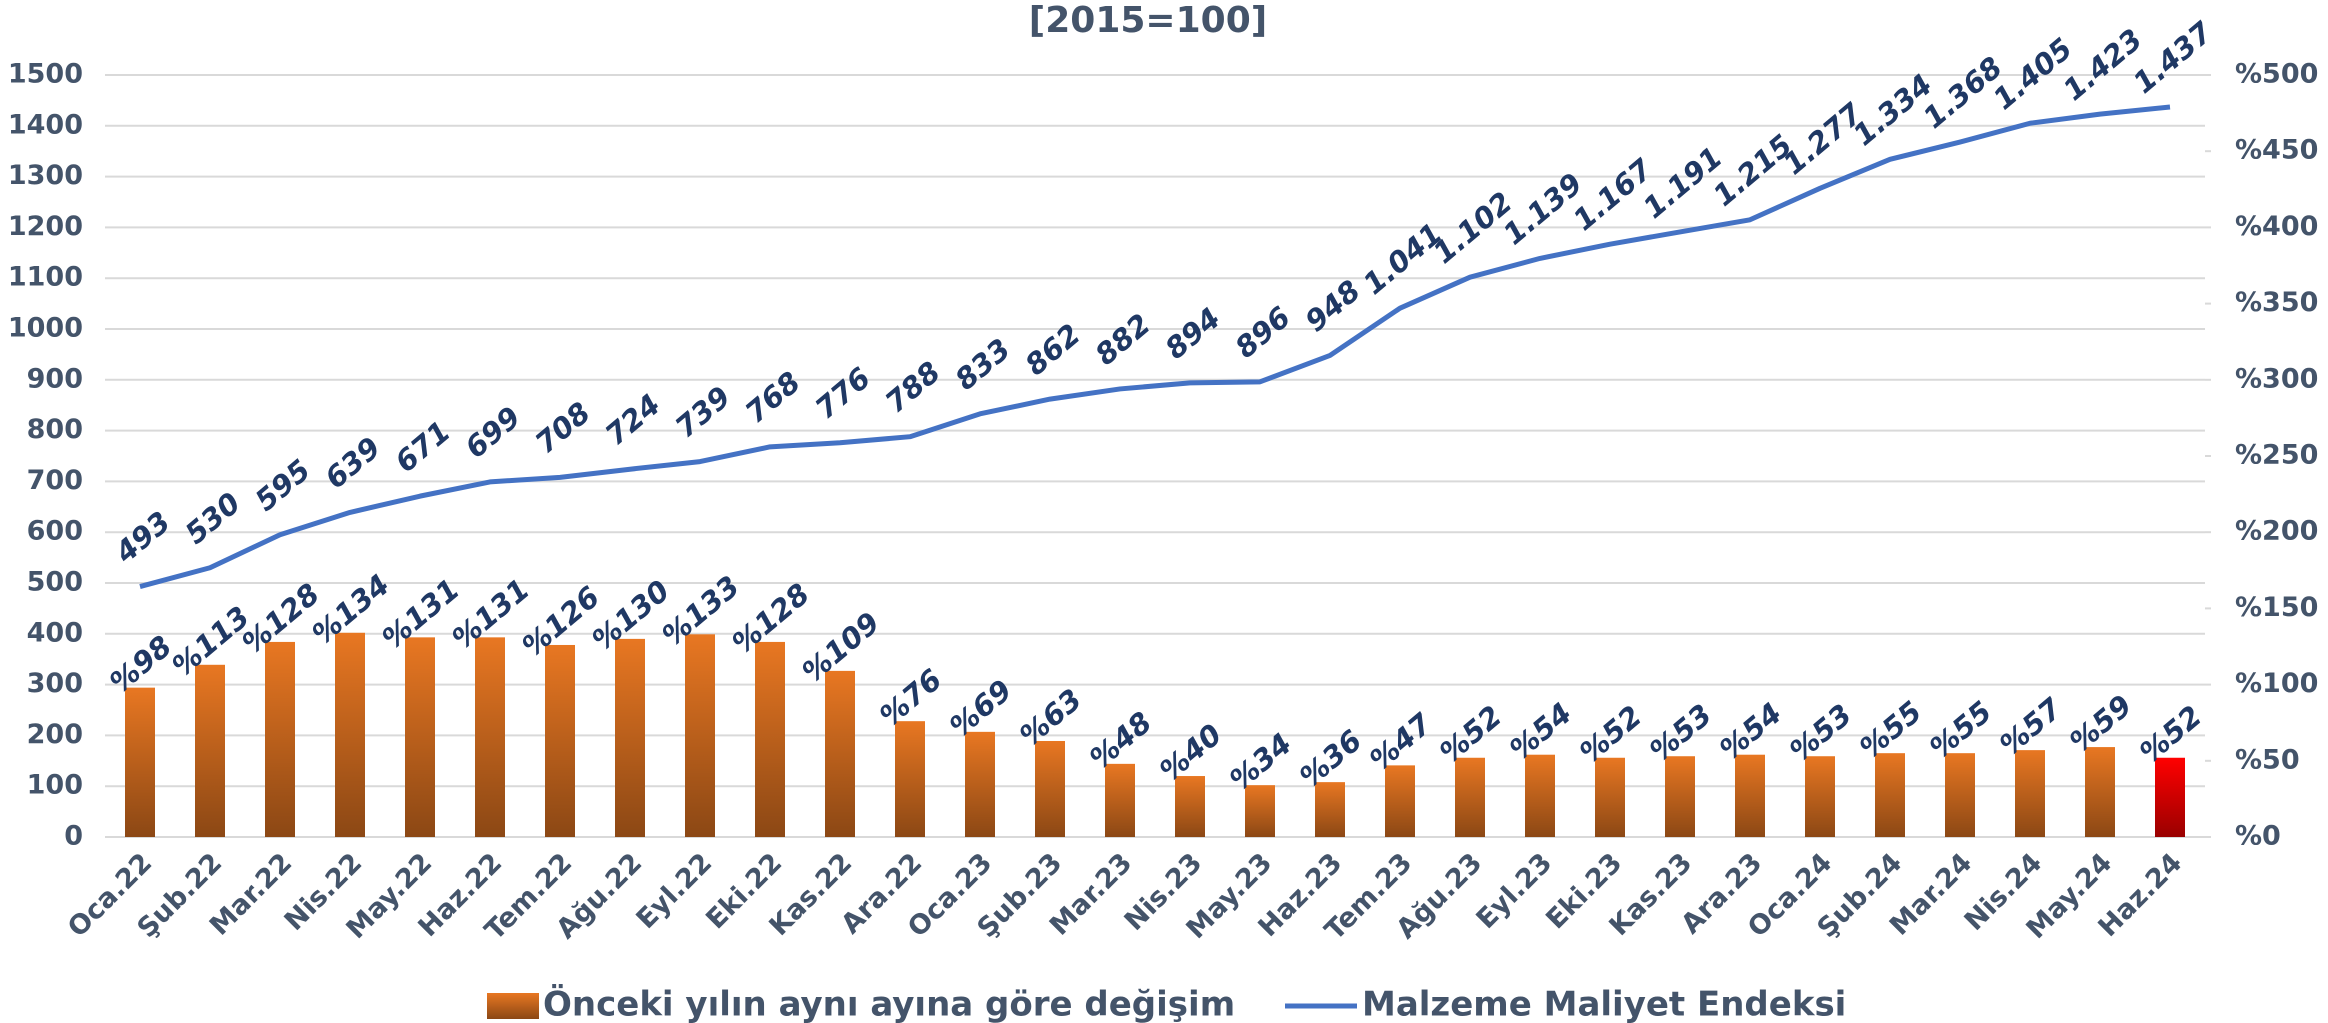 This screenshot has height=1023, width=2328. I want to click on legend-swatch-shade, so click(513, 1006).